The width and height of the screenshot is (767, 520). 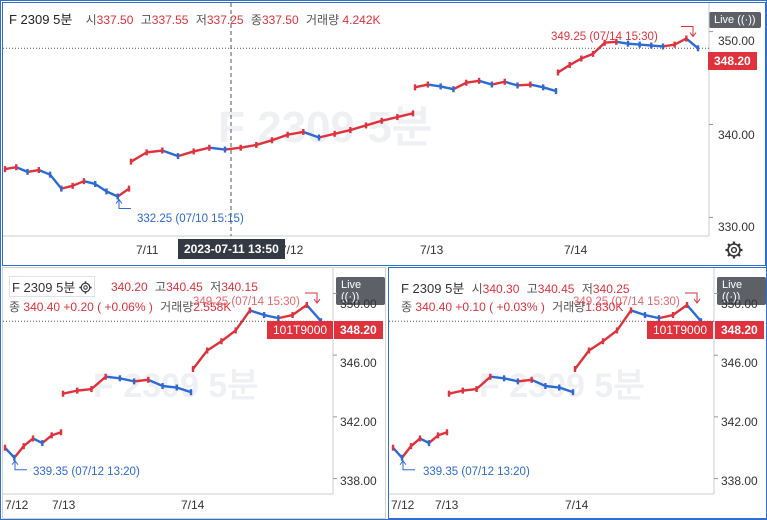 I want to click on high-marker-arrowhead, so click(x=697, y=301).